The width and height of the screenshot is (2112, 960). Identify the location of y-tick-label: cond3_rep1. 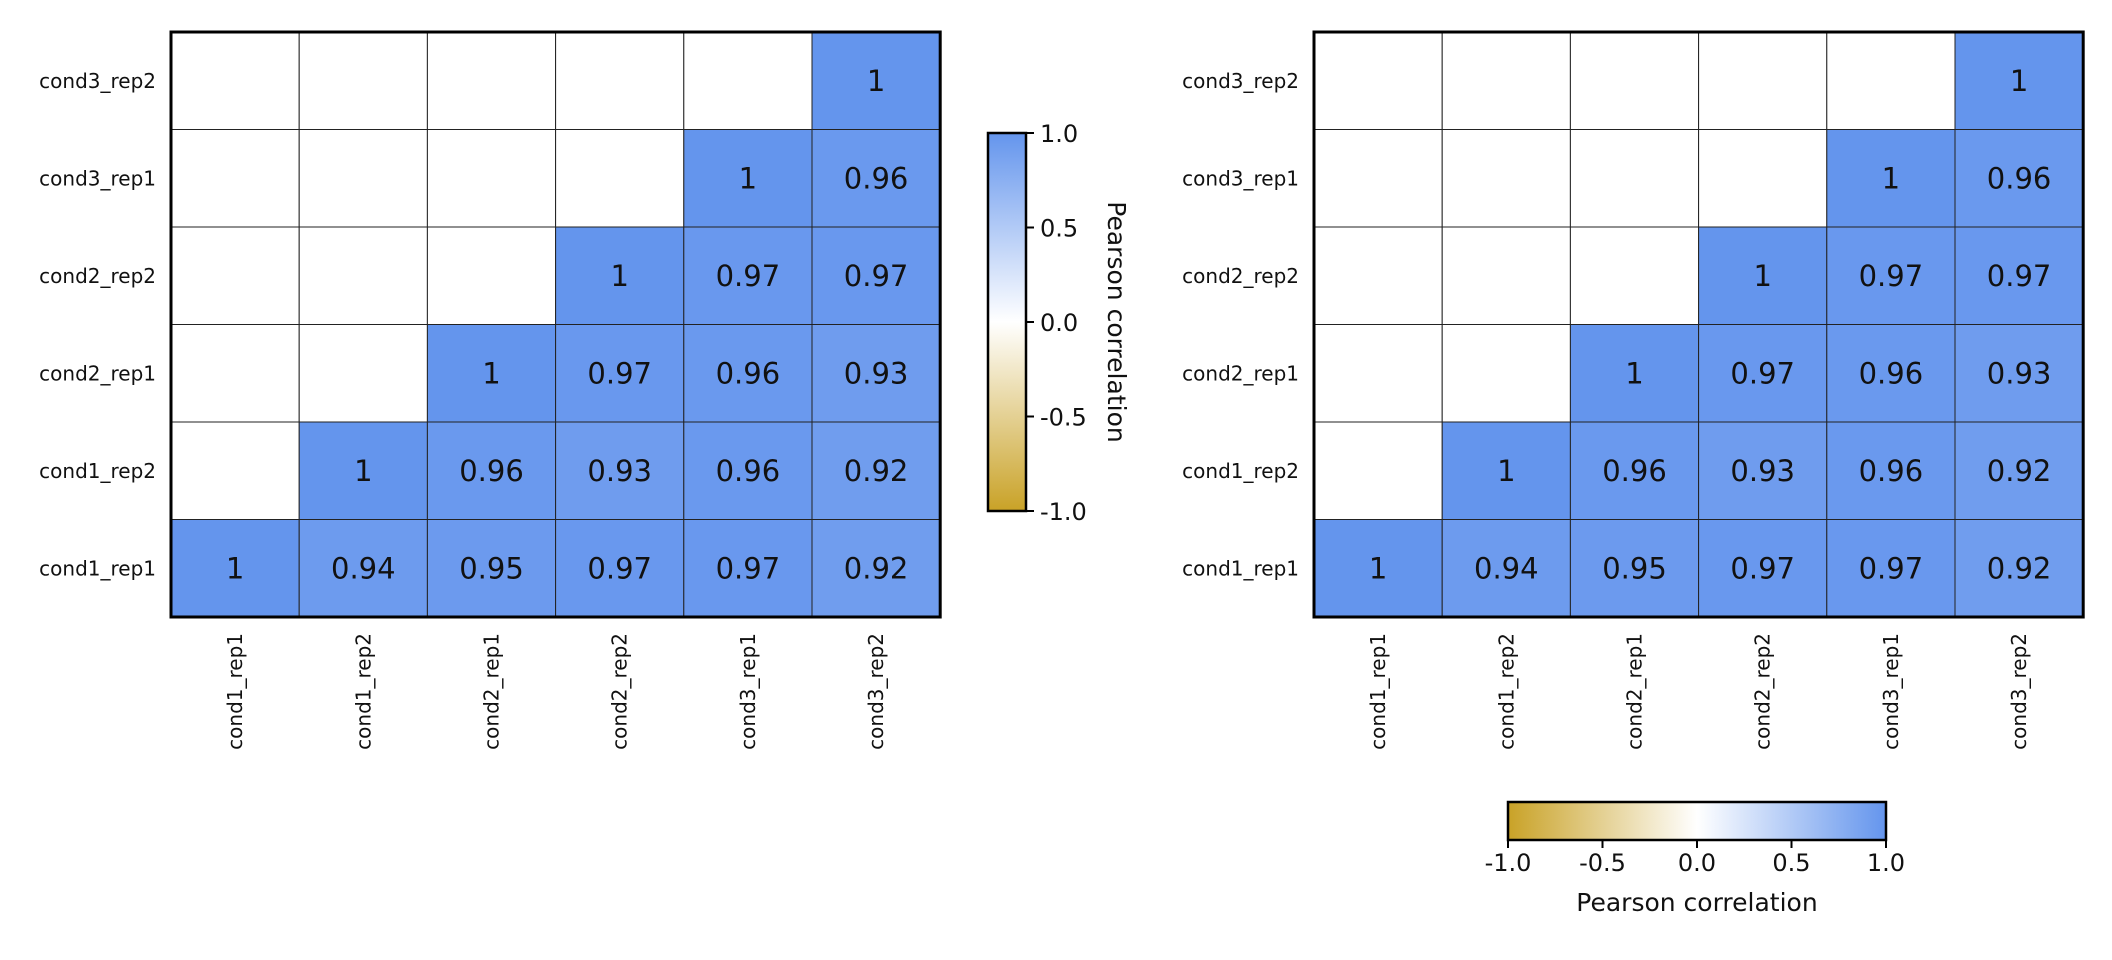
(97, 178).